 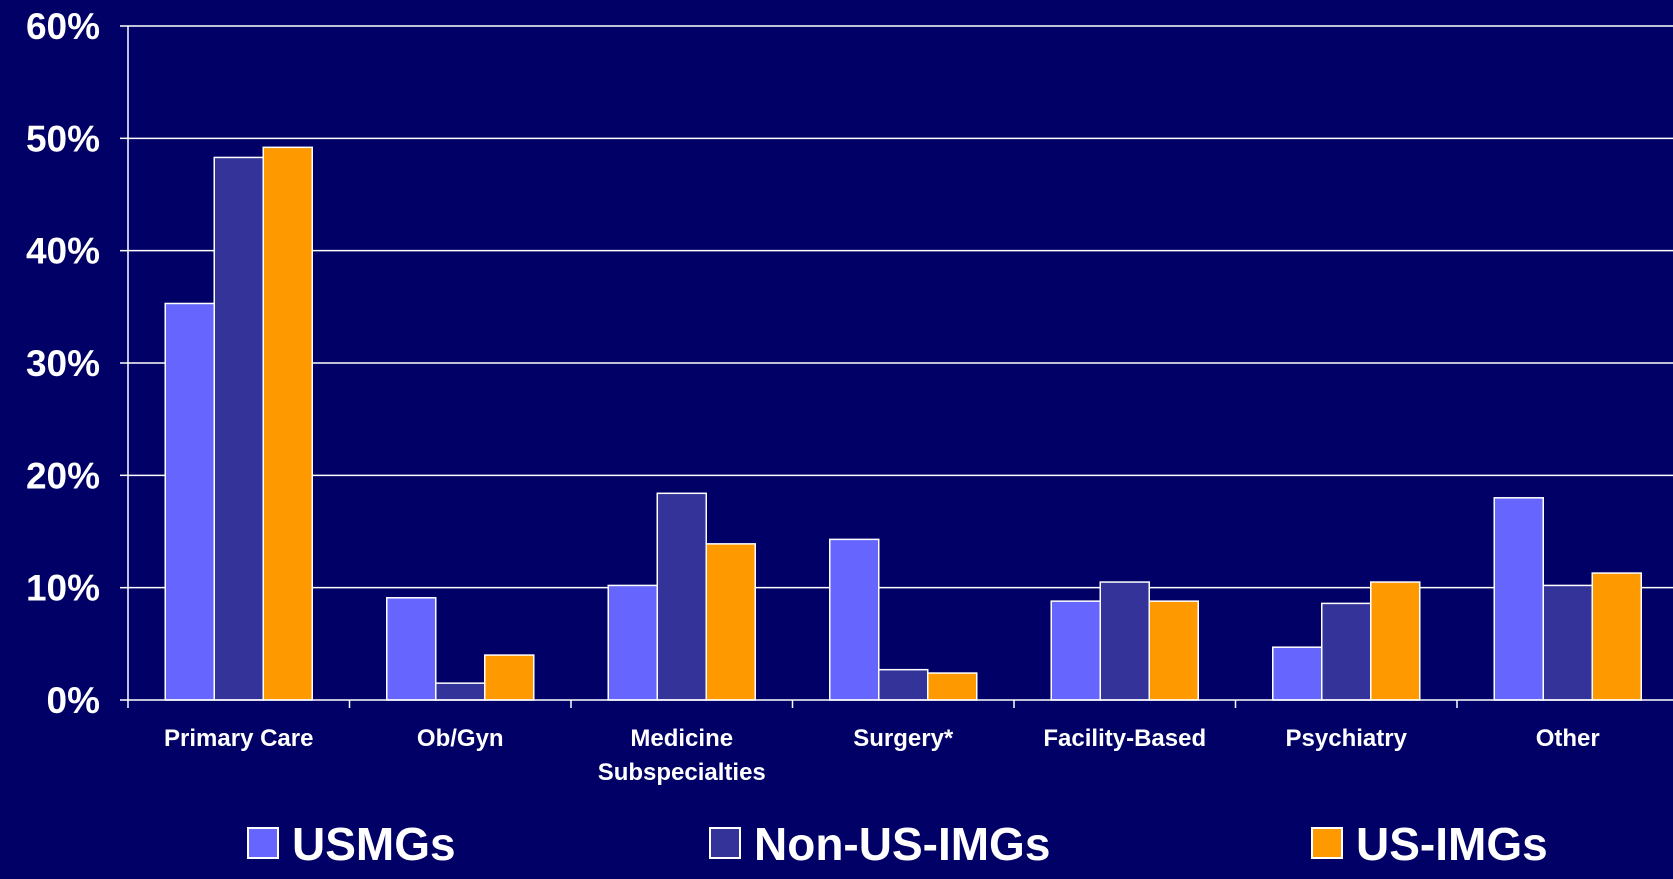 I want to click on y-tick-label: 10%, so click(x=63, y=588).